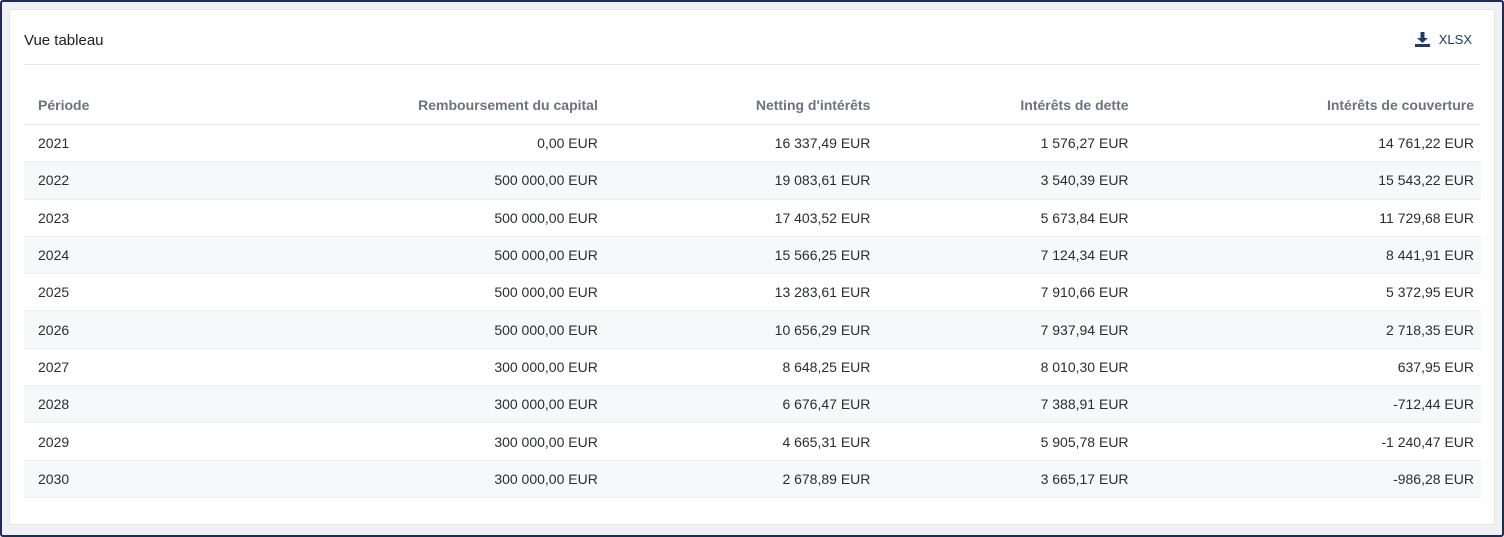  I want to click on table-cell: 7 388,91 EUR, so click(1006, 404).